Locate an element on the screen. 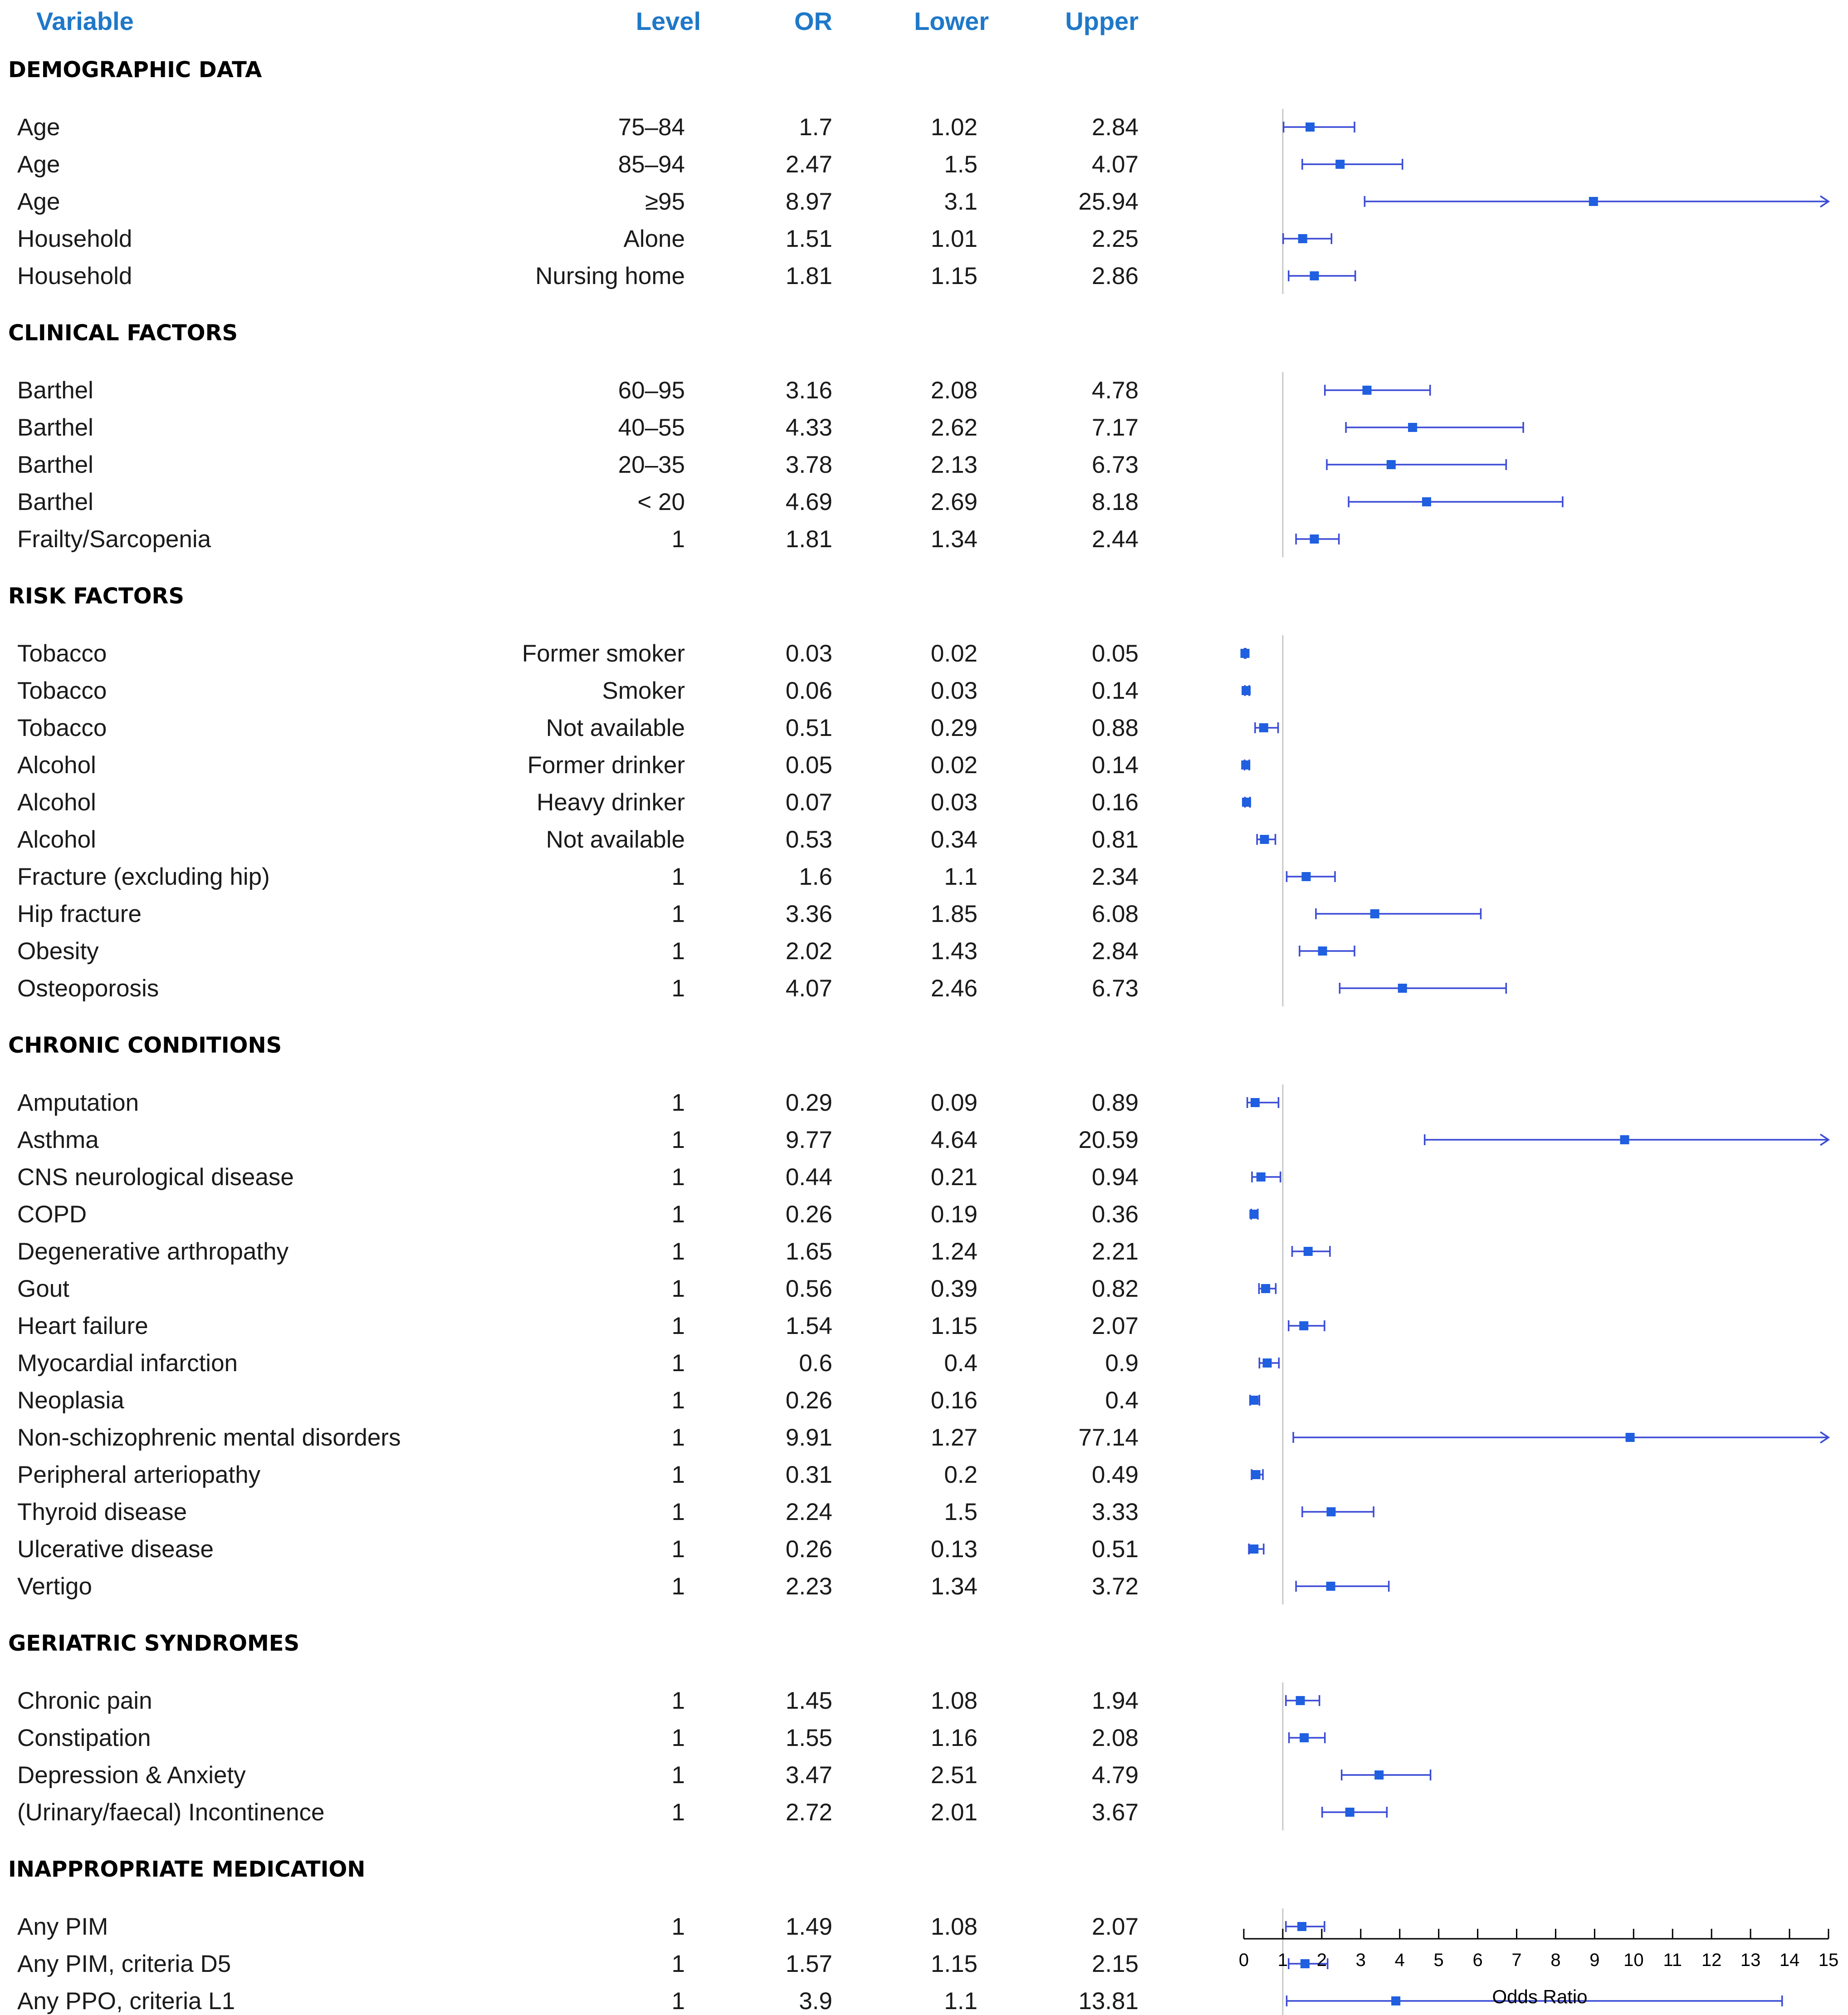 This screenshot has height=2015, width=1848. table-row: Frailty/Sarcopenia 1 1.81 1.34 2.44 is located at coordinates (578, 539).